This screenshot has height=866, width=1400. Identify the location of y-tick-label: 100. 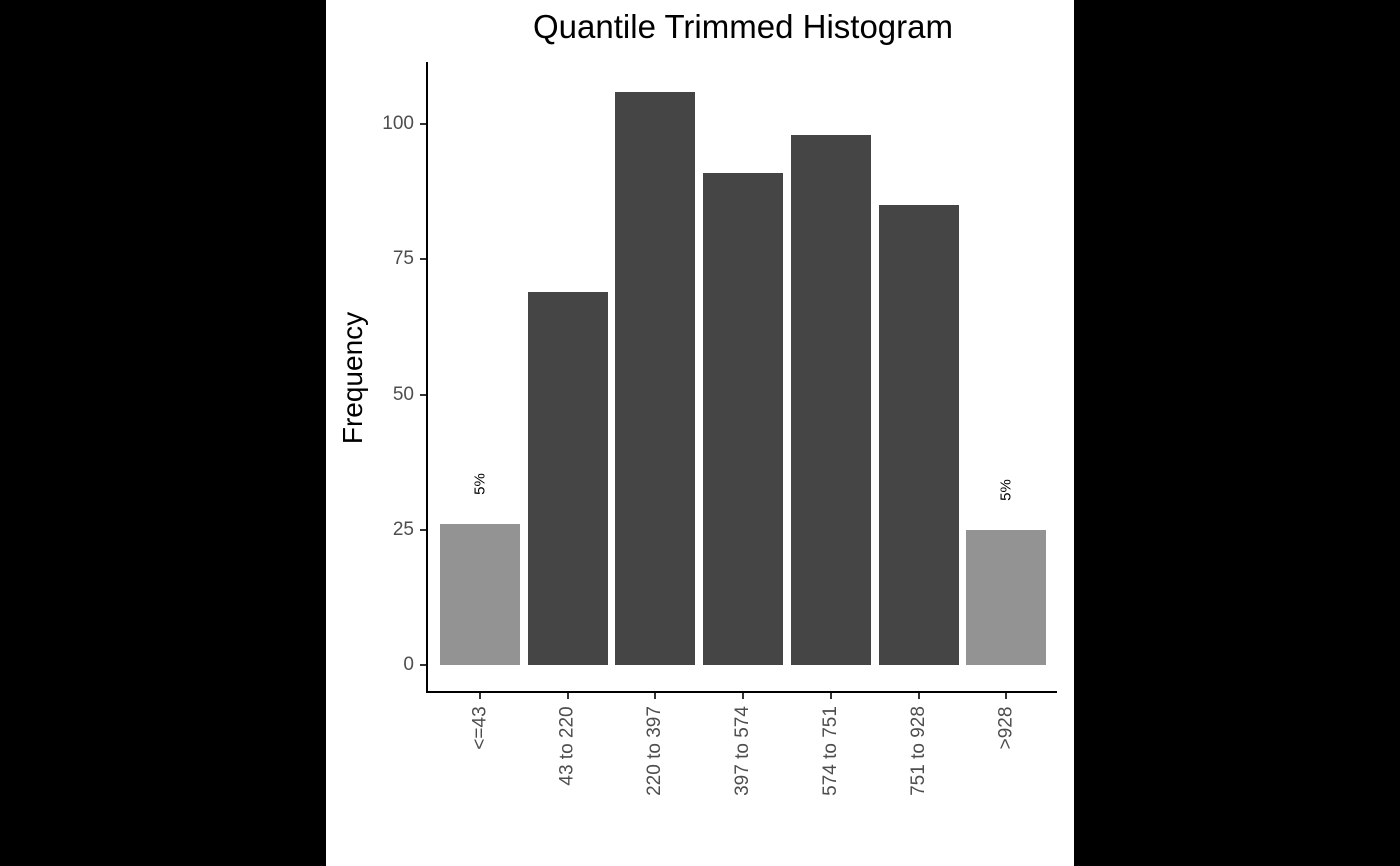
(398, 123).